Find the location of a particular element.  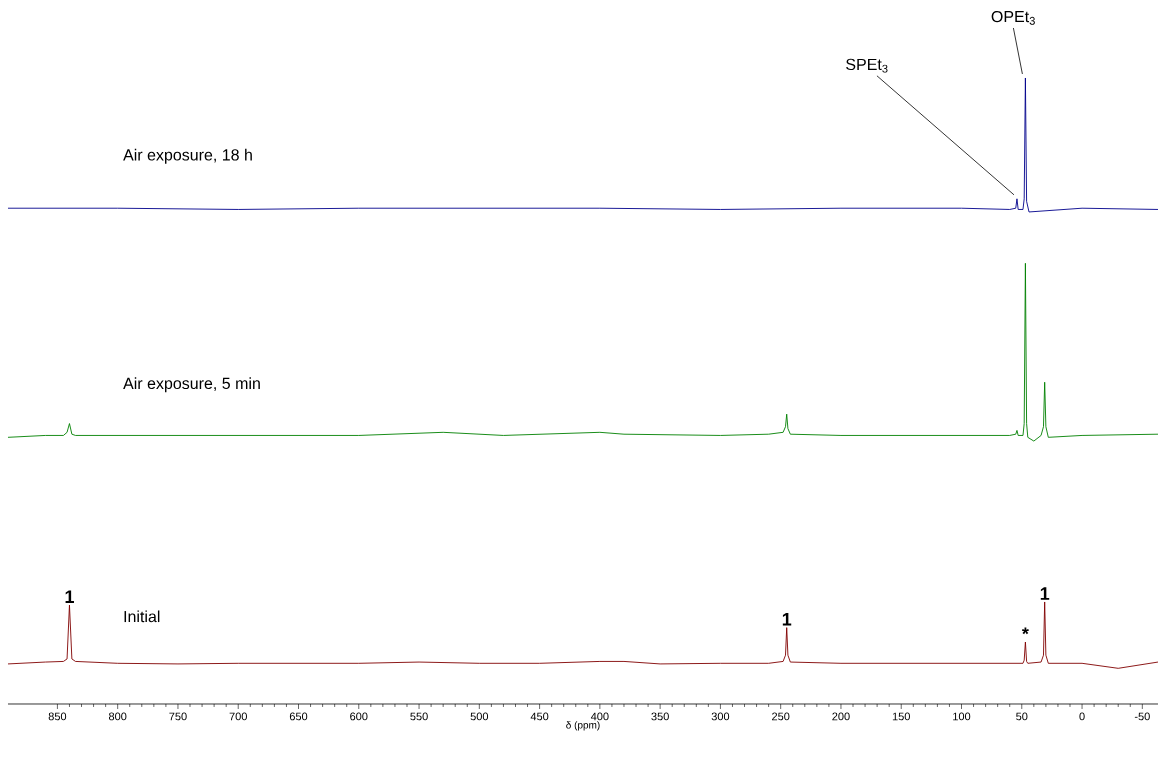

x-axis-title: δ (ppm) is located at coordinates (583, 726).